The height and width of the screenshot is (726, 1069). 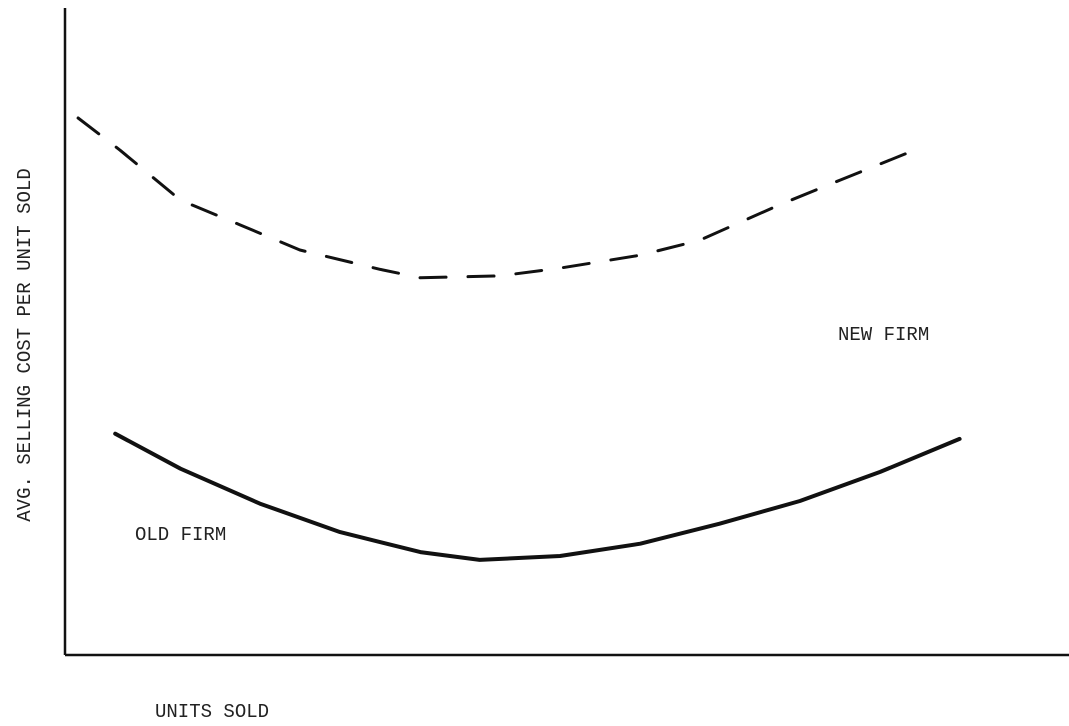 What do you see at coordinates (212, 712) in the screenshot?
I see `x-axis-label: UNITS SOLD` at bounding box center [212, 712].